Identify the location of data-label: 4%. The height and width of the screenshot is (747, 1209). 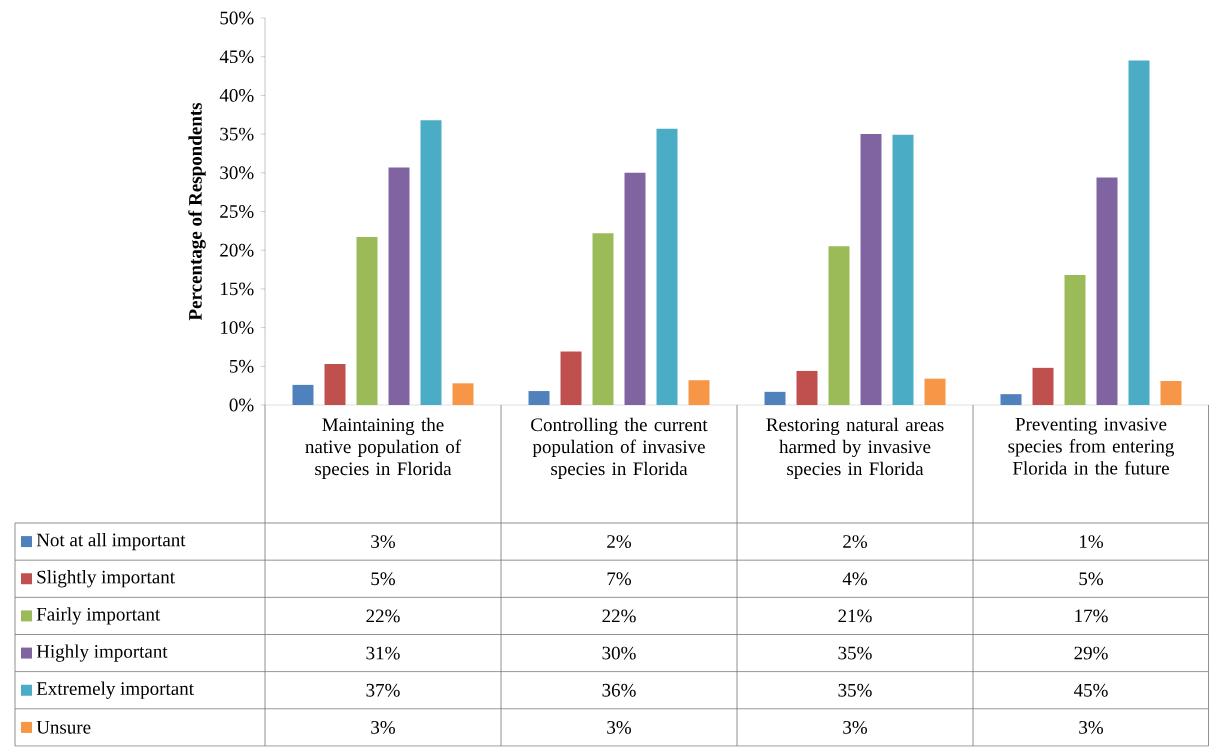
(855, 579).